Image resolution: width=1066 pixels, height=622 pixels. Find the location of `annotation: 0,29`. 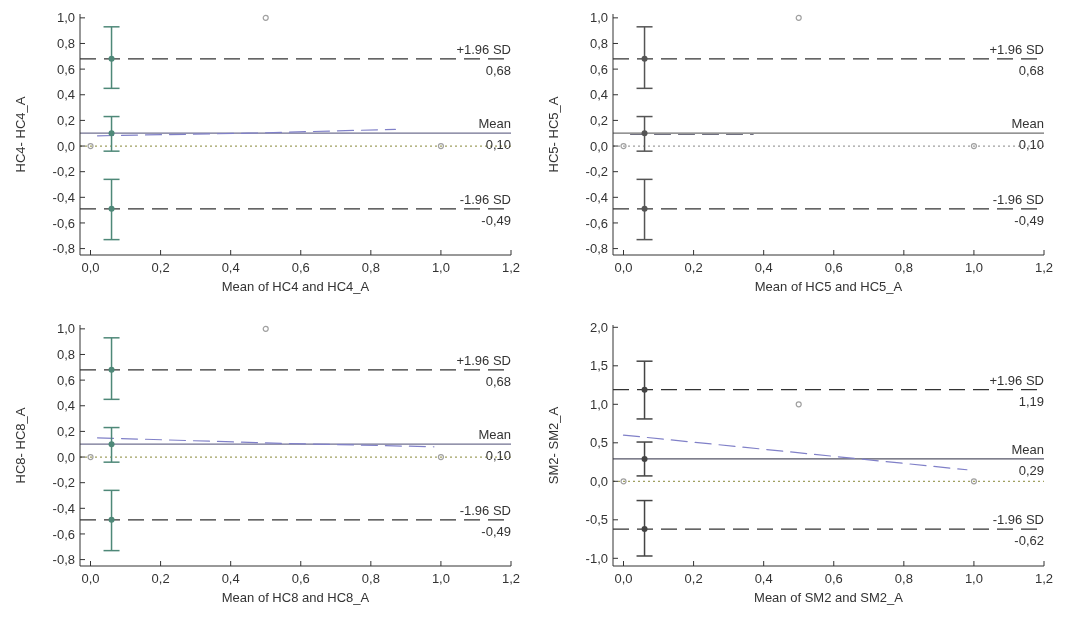

annotation: 0,29 is located at coordinates (1031, 470).